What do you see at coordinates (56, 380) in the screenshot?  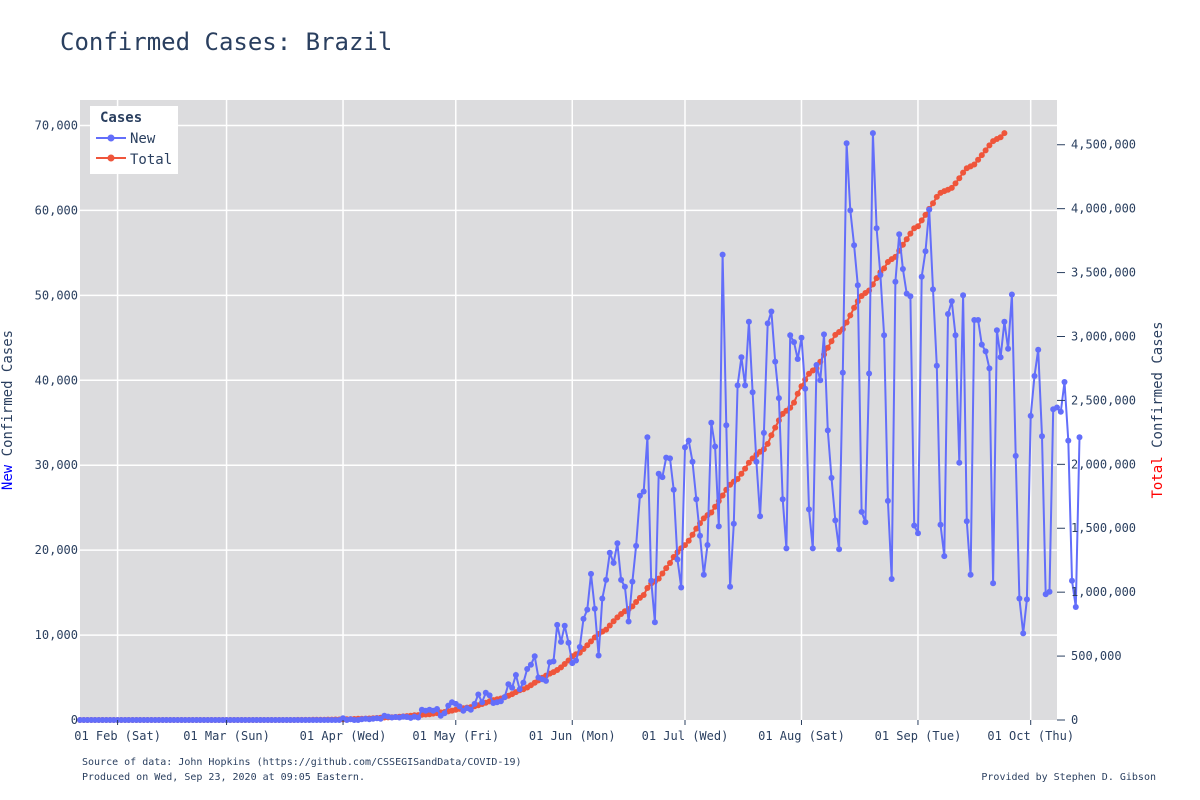 I see `y-left-tick-label: 40,000` at bounding box center [56, 380].